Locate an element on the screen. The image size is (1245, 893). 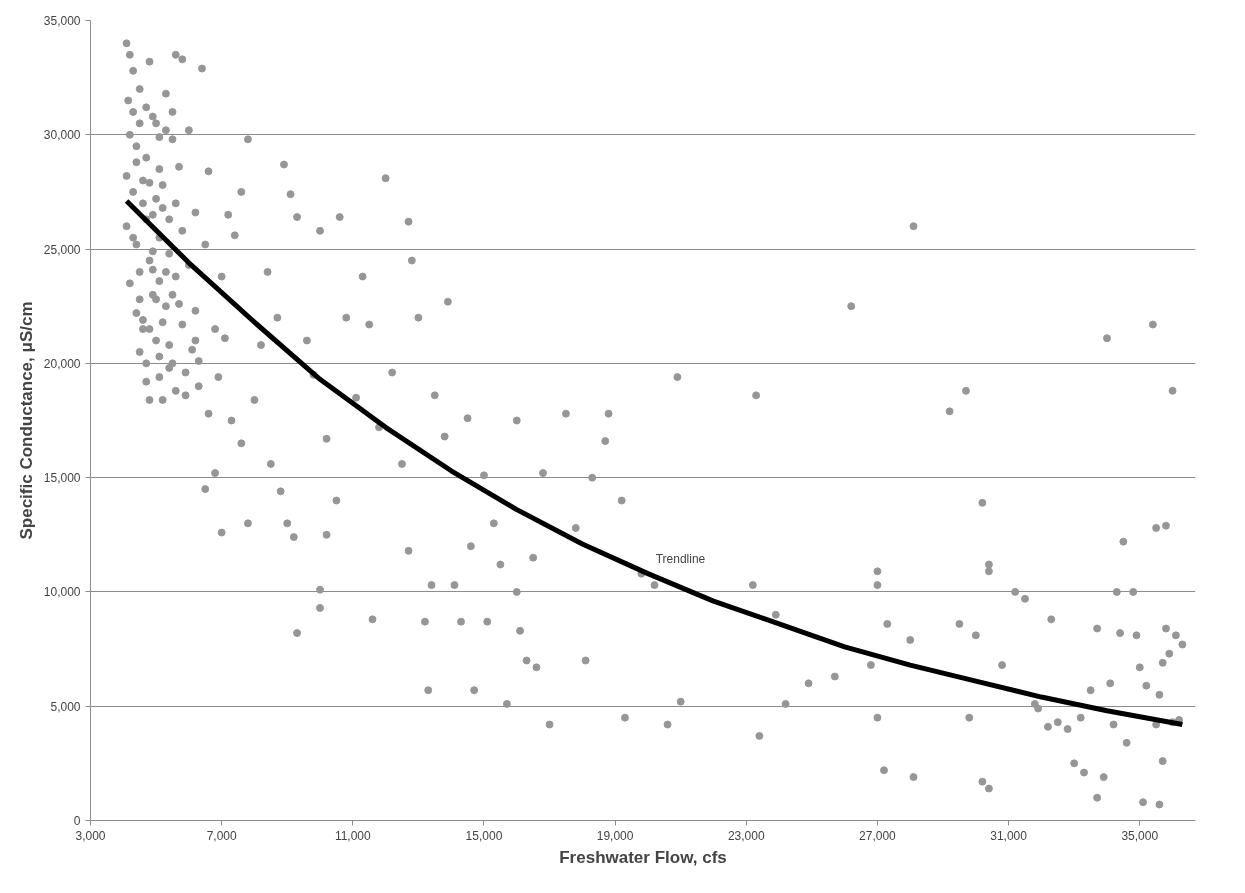
y-tick-label: 20,000 is located at coordinates (62, 363).